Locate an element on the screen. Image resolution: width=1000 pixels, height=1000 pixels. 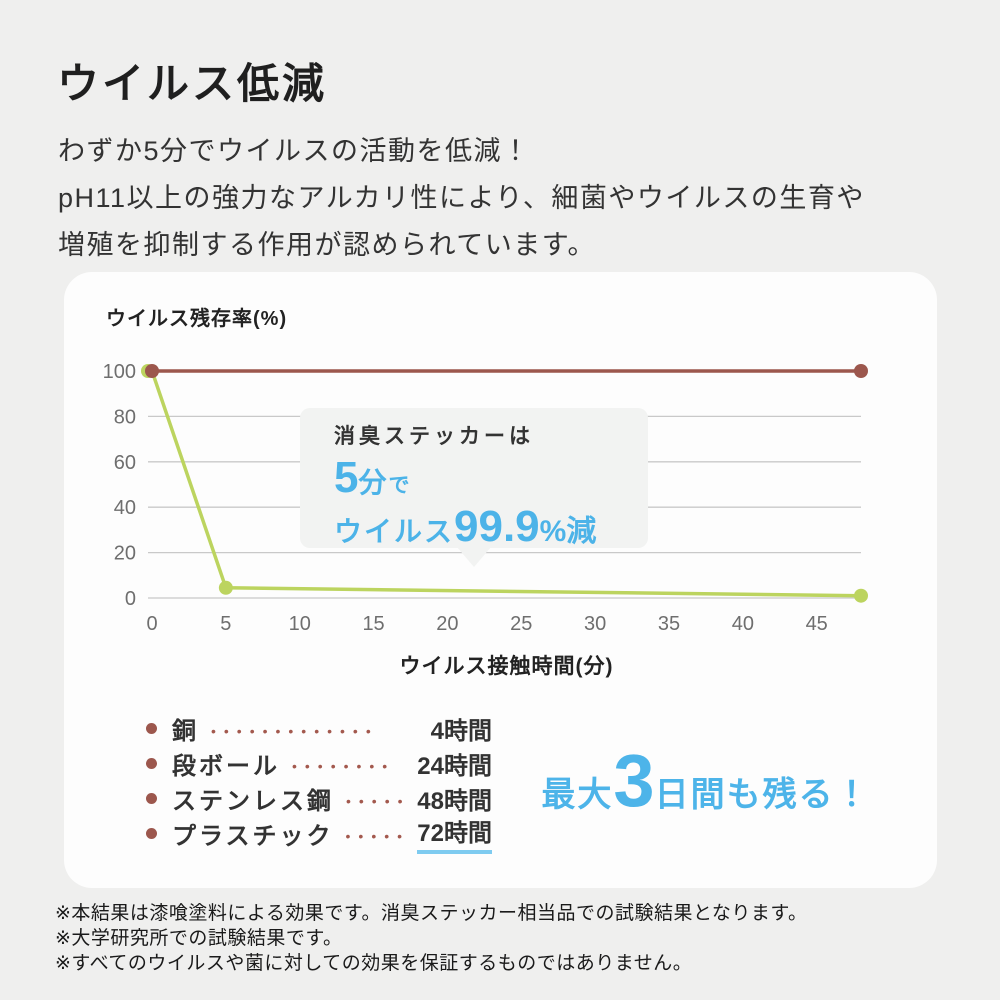
legend-material-label: 段ボール is located at coordinates (226, 766).